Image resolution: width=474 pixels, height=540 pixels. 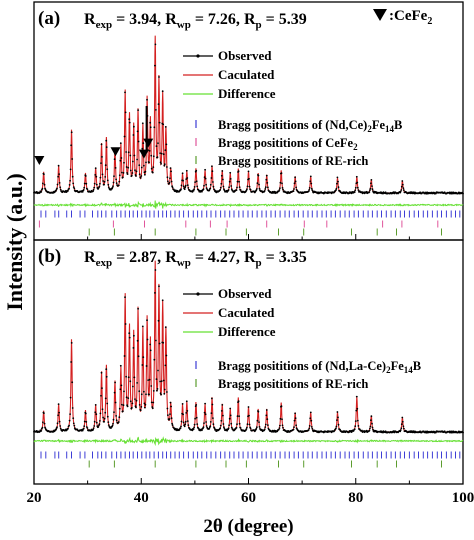 What do you see at coordinates (293, 384) in the screenshot?
I see `bragg-legend-label: Bragg posititions of RE-rich` at bounding box center [293, 384].